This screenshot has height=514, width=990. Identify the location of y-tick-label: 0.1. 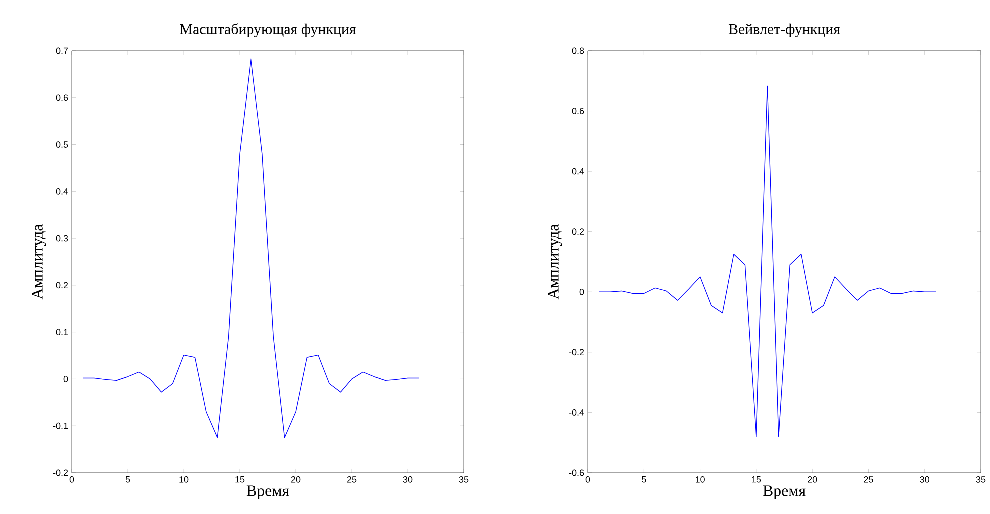
(62, 332).